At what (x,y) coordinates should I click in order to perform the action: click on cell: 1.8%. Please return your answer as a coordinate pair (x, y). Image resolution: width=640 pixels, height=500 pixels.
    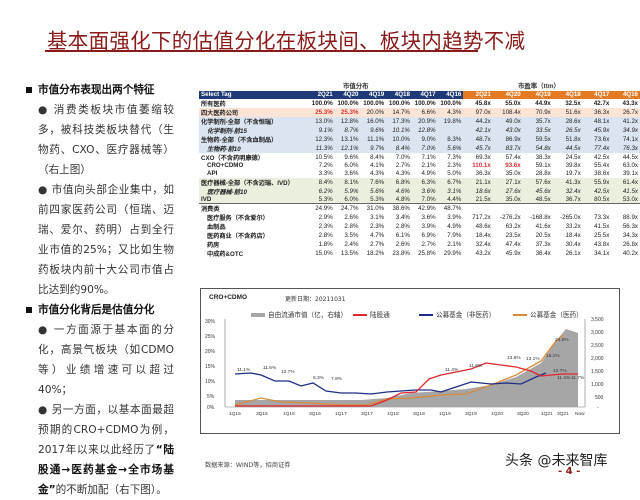
    Looking at the image, I should click on (325, 245).